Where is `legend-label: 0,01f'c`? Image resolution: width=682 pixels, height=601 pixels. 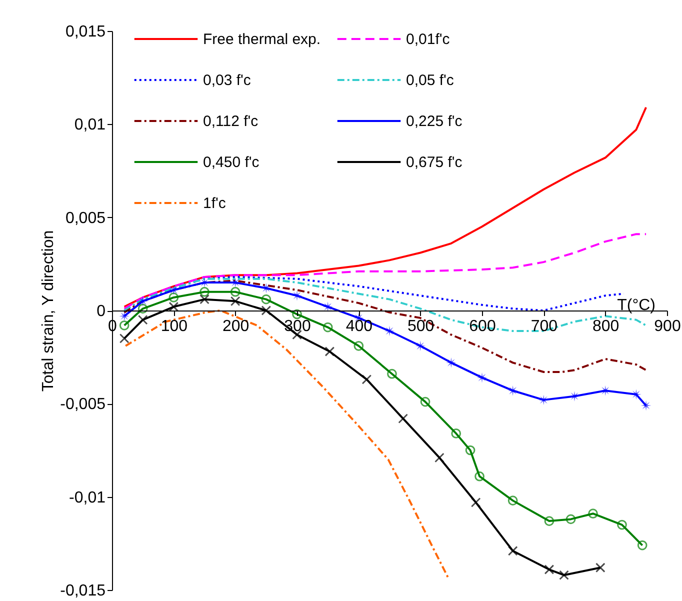
legend-label: 0,01f'c is located at coordinates (428, 39).